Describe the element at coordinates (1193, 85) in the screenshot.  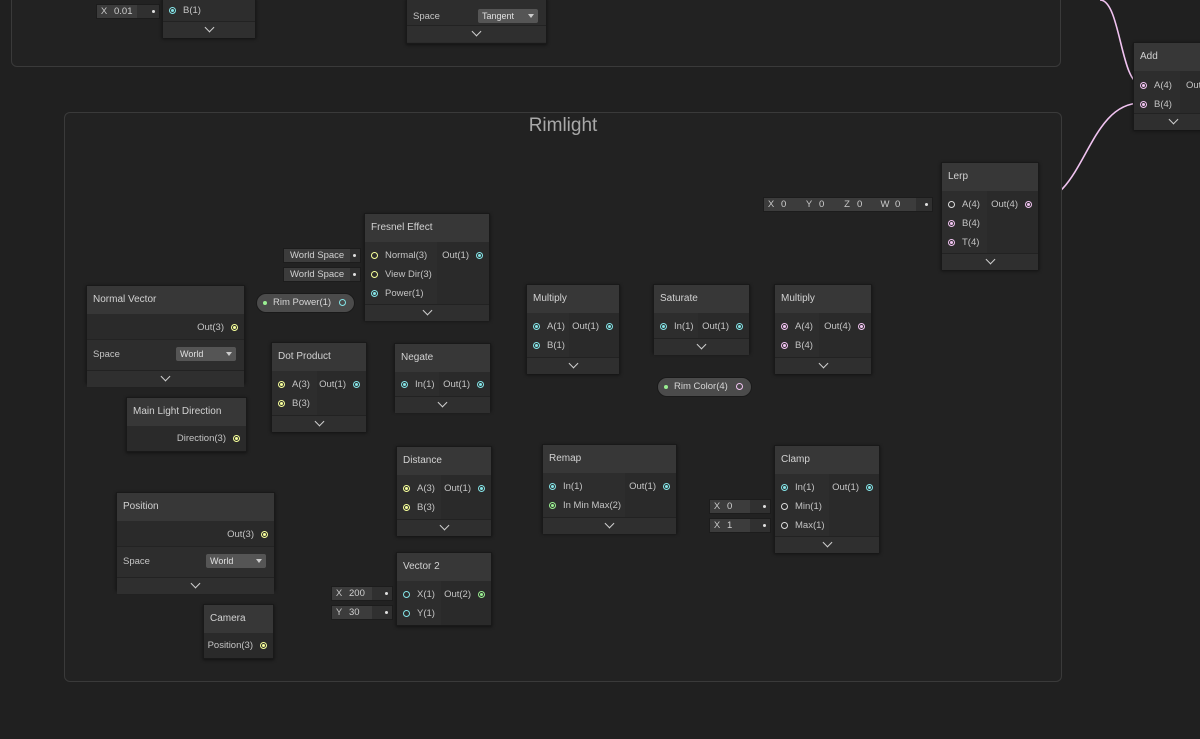
I see `output-port: Out` at that location.